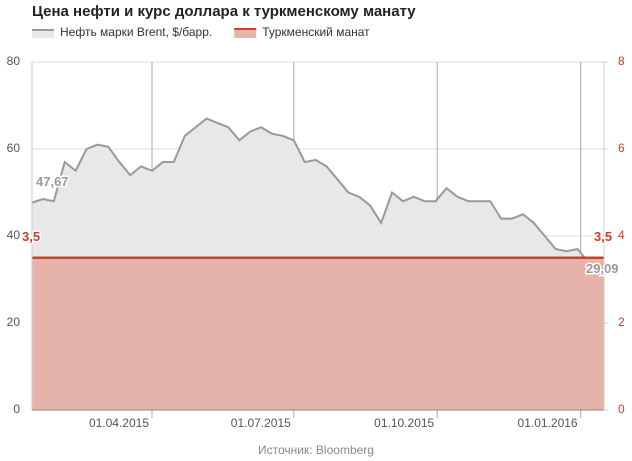 This screenshot has width=632, height=461. Describe the element at coordinates (14, 235) in the screenshot. I see `y-tick-label: 40` at that location.